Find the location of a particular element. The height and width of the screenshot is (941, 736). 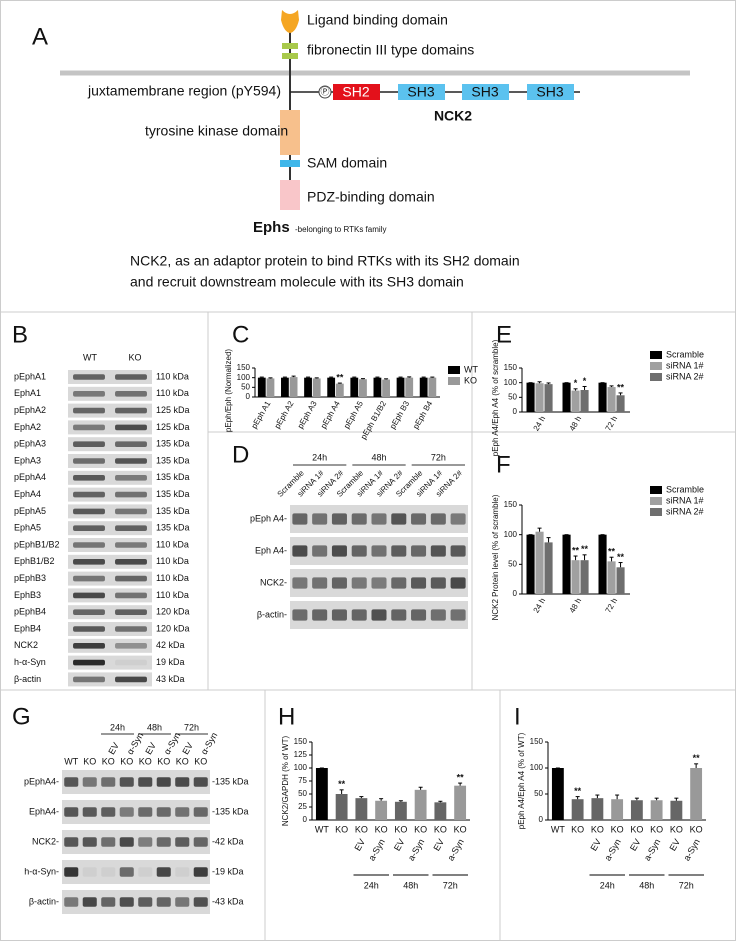

row-label: pEphA1 is located at coordinates (30, 376).